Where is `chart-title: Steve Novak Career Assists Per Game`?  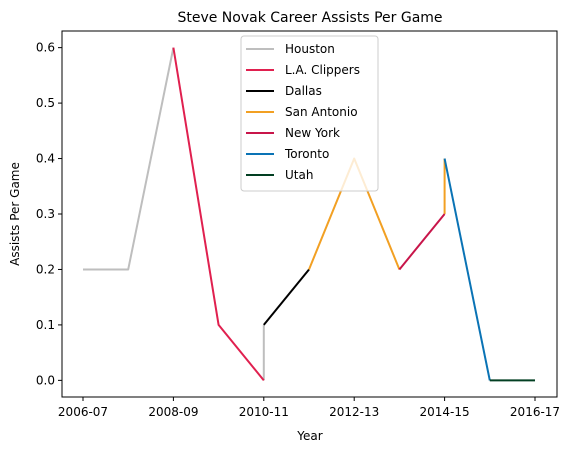
chart-title: Steve Novak Career Assists Per Game is located at coordinates (309, 18).